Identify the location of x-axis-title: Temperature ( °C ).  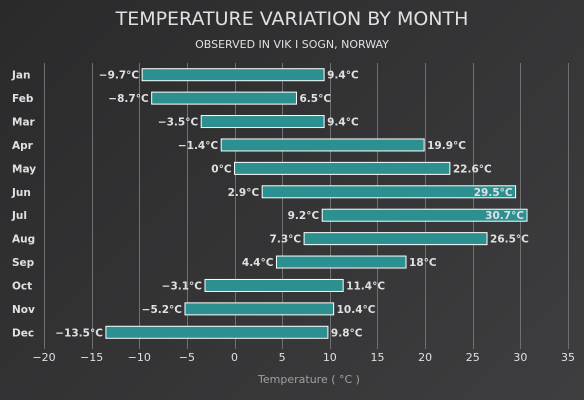
(308, 379).